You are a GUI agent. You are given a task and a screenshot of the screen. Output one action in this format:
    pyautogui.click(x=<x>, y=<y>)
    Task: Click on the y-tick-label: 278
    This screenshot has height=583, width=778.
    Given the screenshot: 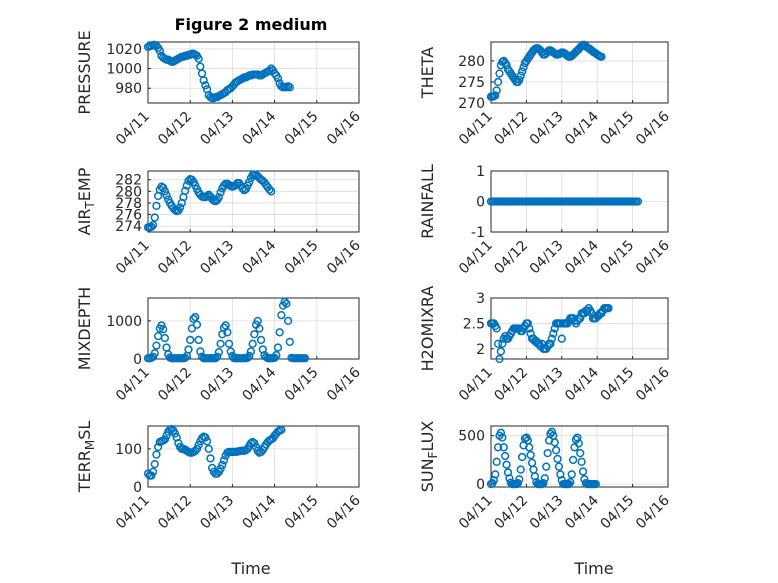 What is the action you would take?
    pyautogui.click(x=128, y=204)
    